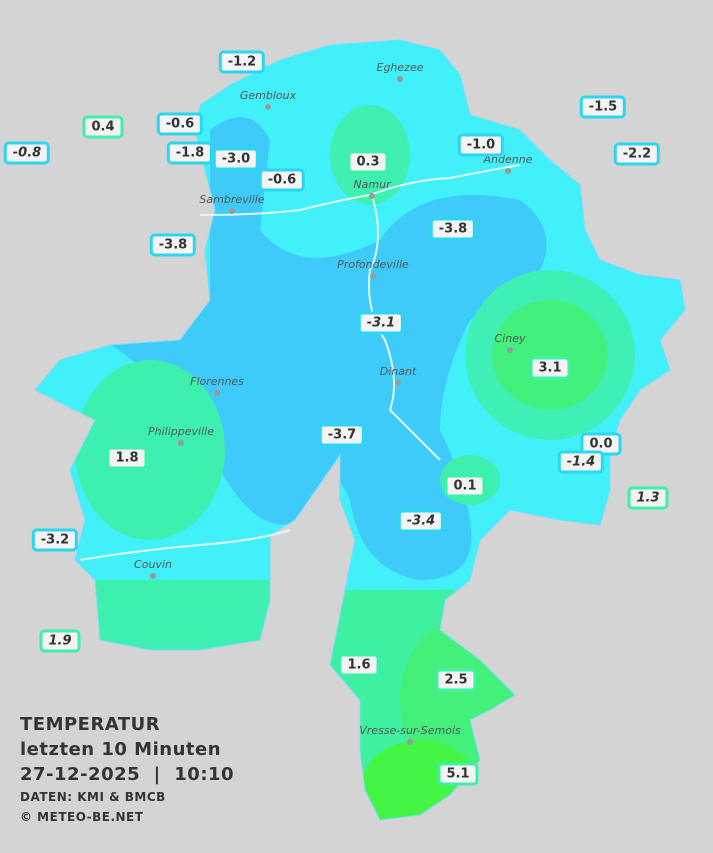 The width and height of the screenshot is (713, 853). Describe the element at coordinates (342, 435) in the screenshot. I see `station-value: -3.7` at that location.